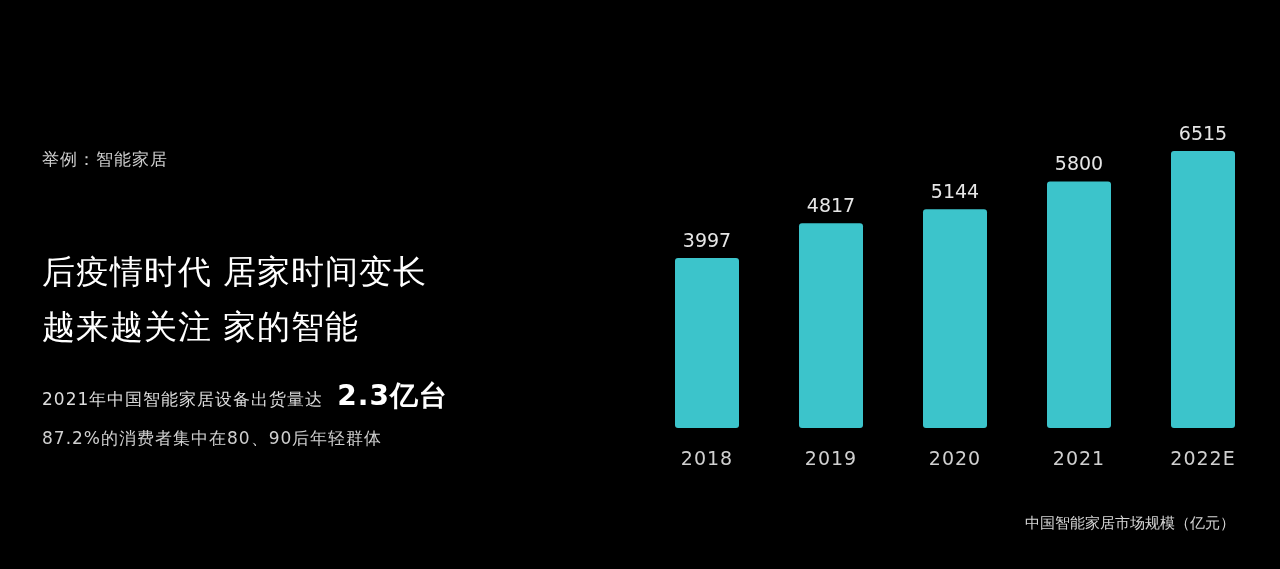 This screenshot has height=569, width=1280. Describe the element at coordinates (105, 159) in the screenshot. I see `text: 举例：智能家居` at that location.